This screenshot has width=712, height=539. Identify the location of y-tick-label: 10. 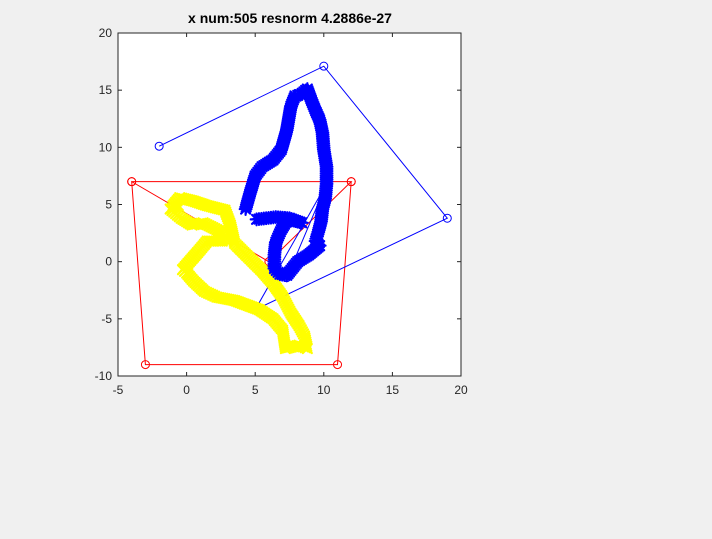
(106, 147).